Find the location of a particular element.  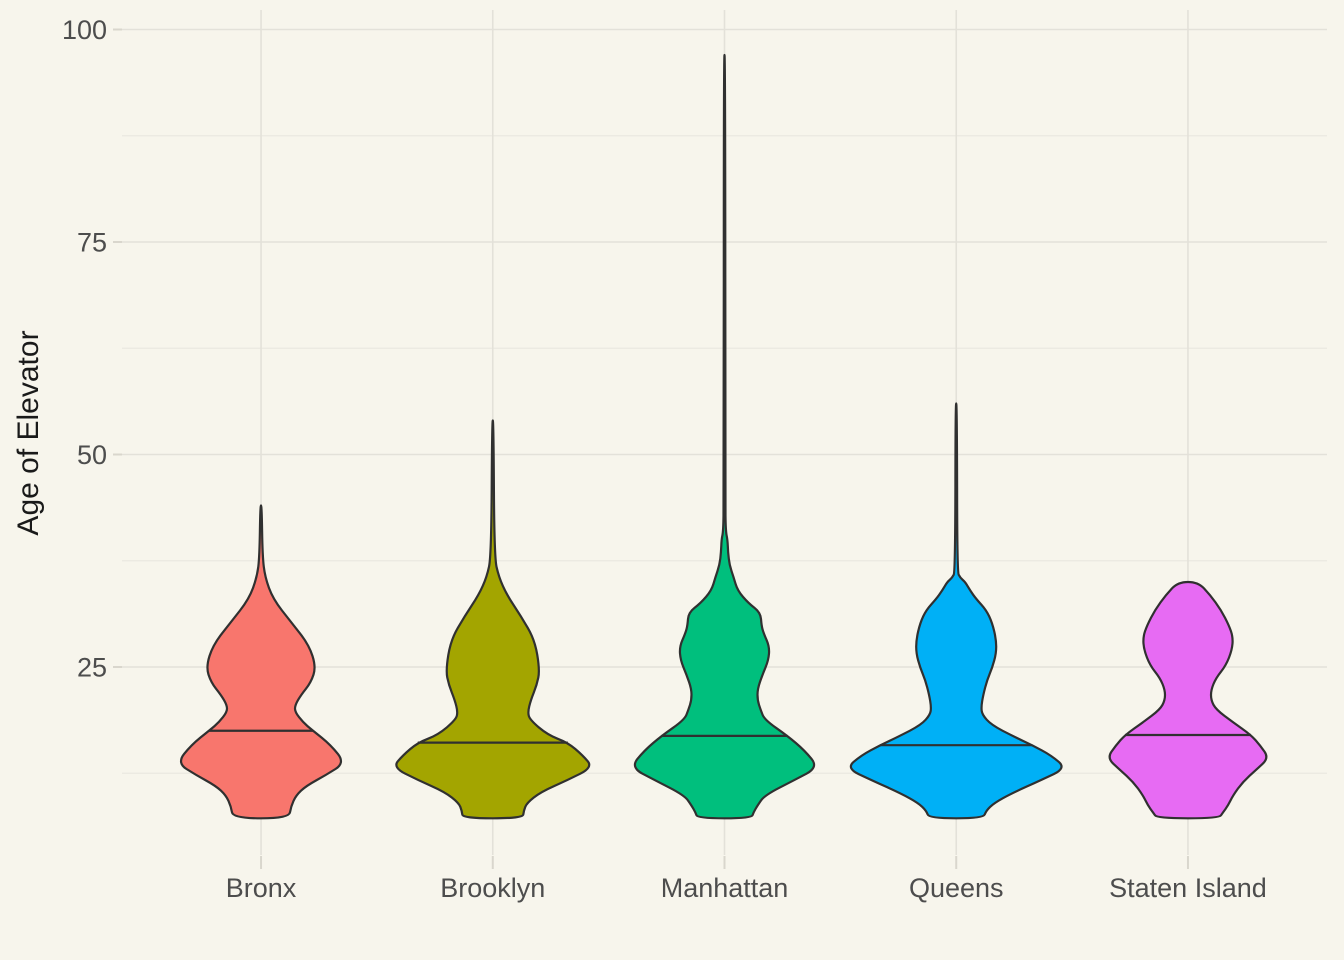

x-tick-label-bronx: Bronx is located at coordinates (261, 888).